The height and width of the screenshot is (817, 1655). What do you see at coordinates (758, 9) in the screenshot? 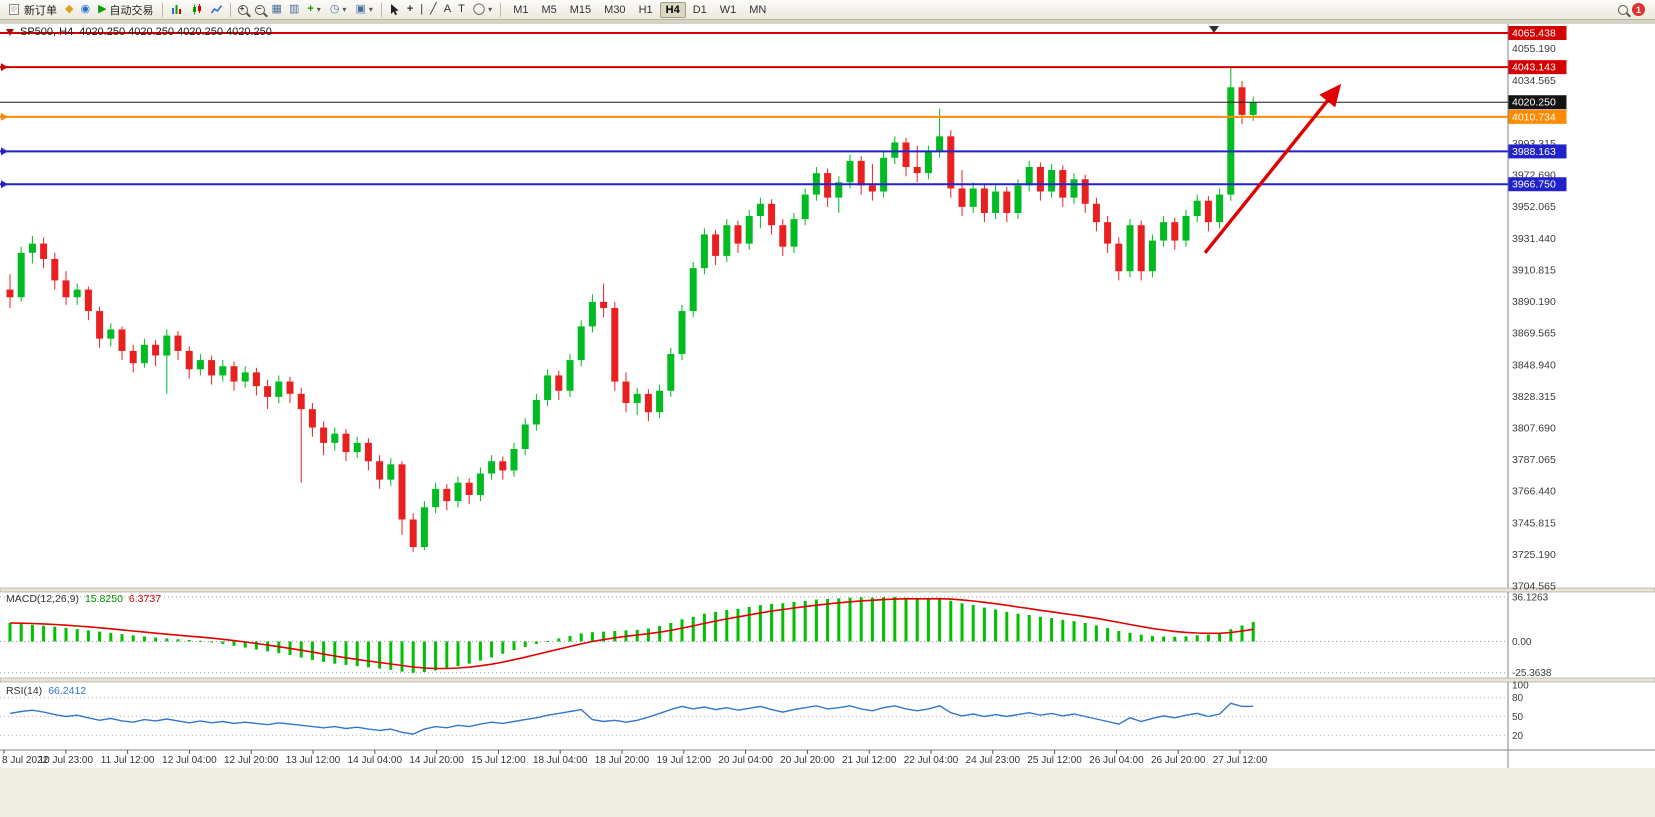
I see `timeframe-mn: MN` at bounding box center [758, 9].